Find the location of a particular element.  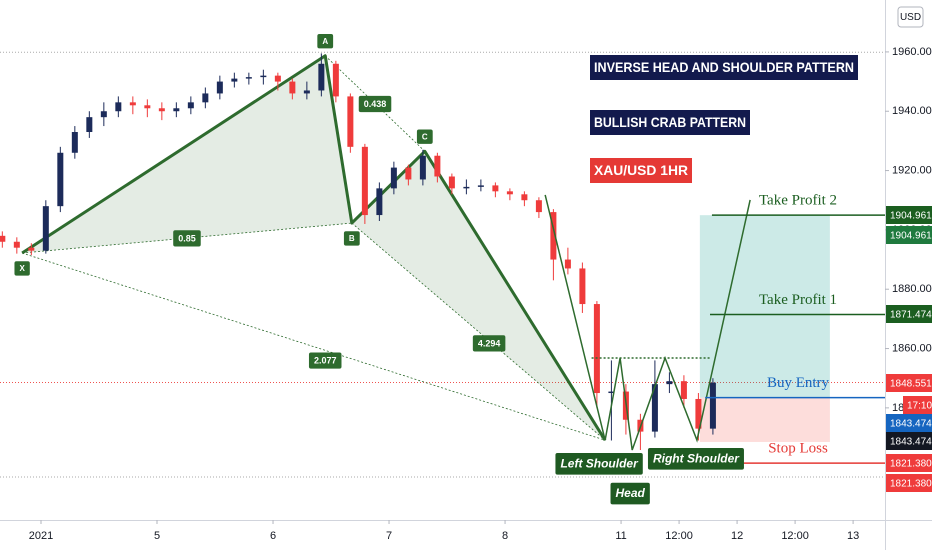

price-tag-label: 1821.380 is located at coordinates (911, 484).